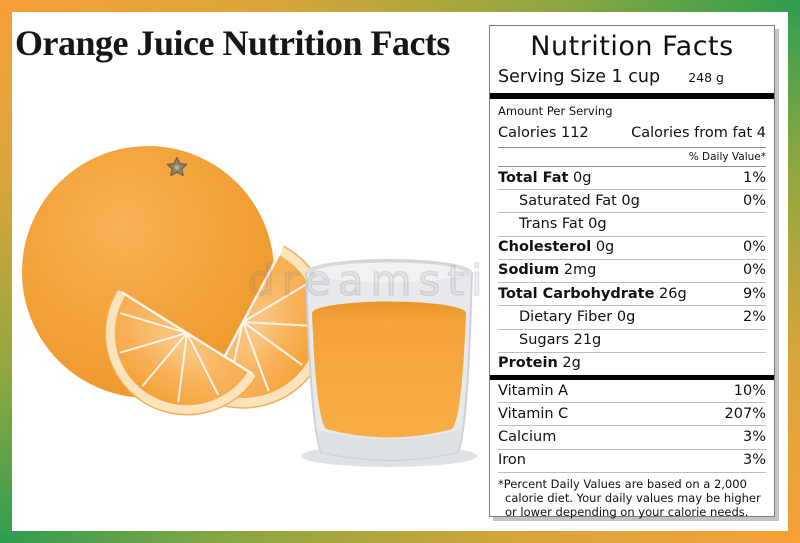 Image resolution: width=800 pixels, height=543 pixels. I want to click on juice-surface, so click(389, 313).